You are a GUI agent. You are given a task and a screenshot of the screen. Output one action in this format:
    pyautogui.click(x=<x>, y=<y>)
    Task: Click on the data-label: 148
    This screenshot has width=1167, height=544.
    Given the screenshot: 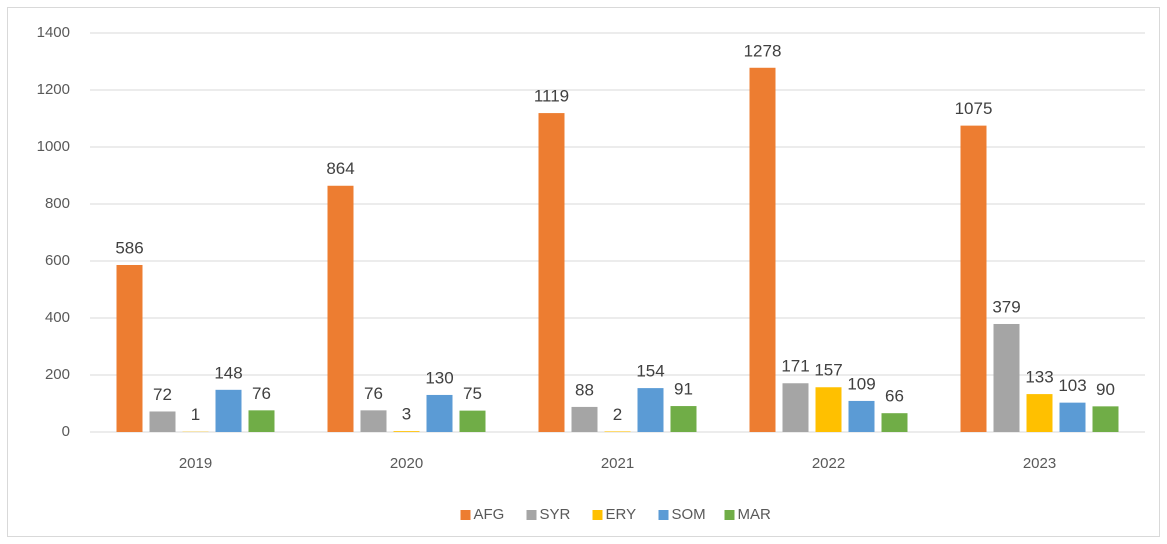 What is the action you would take?
    pyautogui.click(x=228, y=372)
    